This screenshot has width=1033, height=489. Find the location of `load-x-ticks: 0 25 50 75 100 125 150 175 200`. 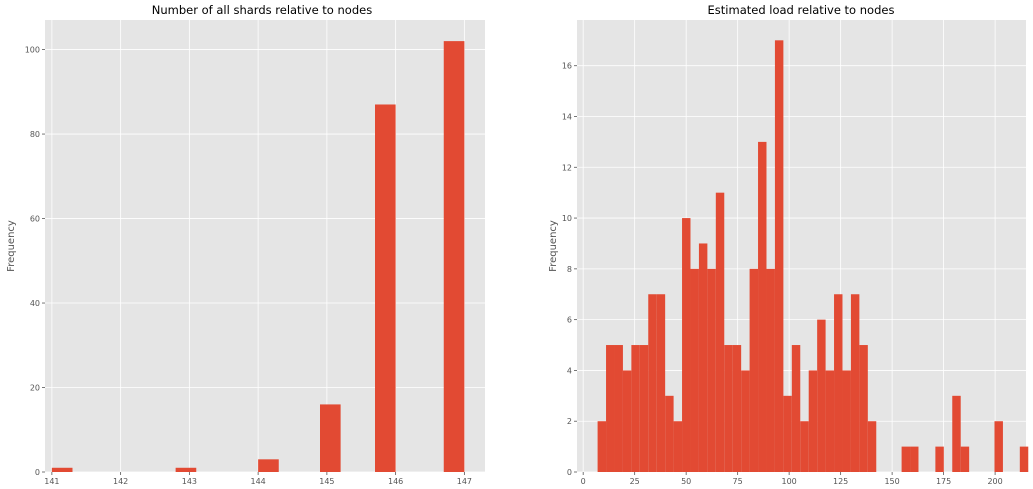

load-x-ticks: 0 25 50 75 100 125 150 175 200 is located at coordinates (792, 479).